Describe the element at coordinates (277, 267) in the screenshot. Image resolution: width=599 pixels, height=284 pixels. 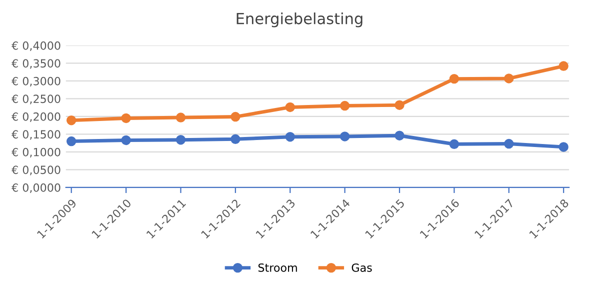
I see `legend-label: Stroom` at that location.